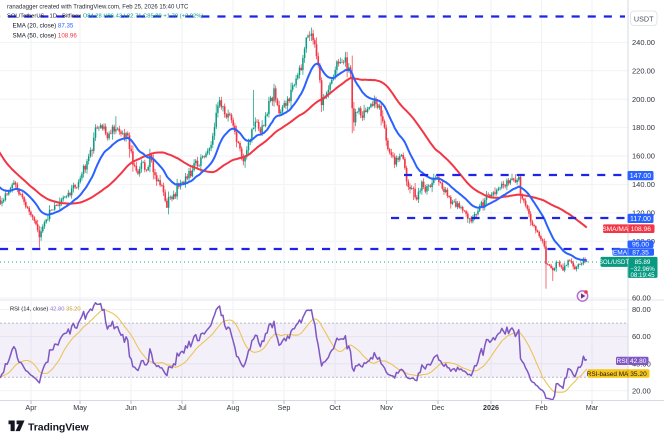 The width and height of the screenshot is (664, 435). Describe the element at coordinates (45, 309) in the screenshot. I see `svg-text: RSI (14, close) 42.80 35.20` at that location.